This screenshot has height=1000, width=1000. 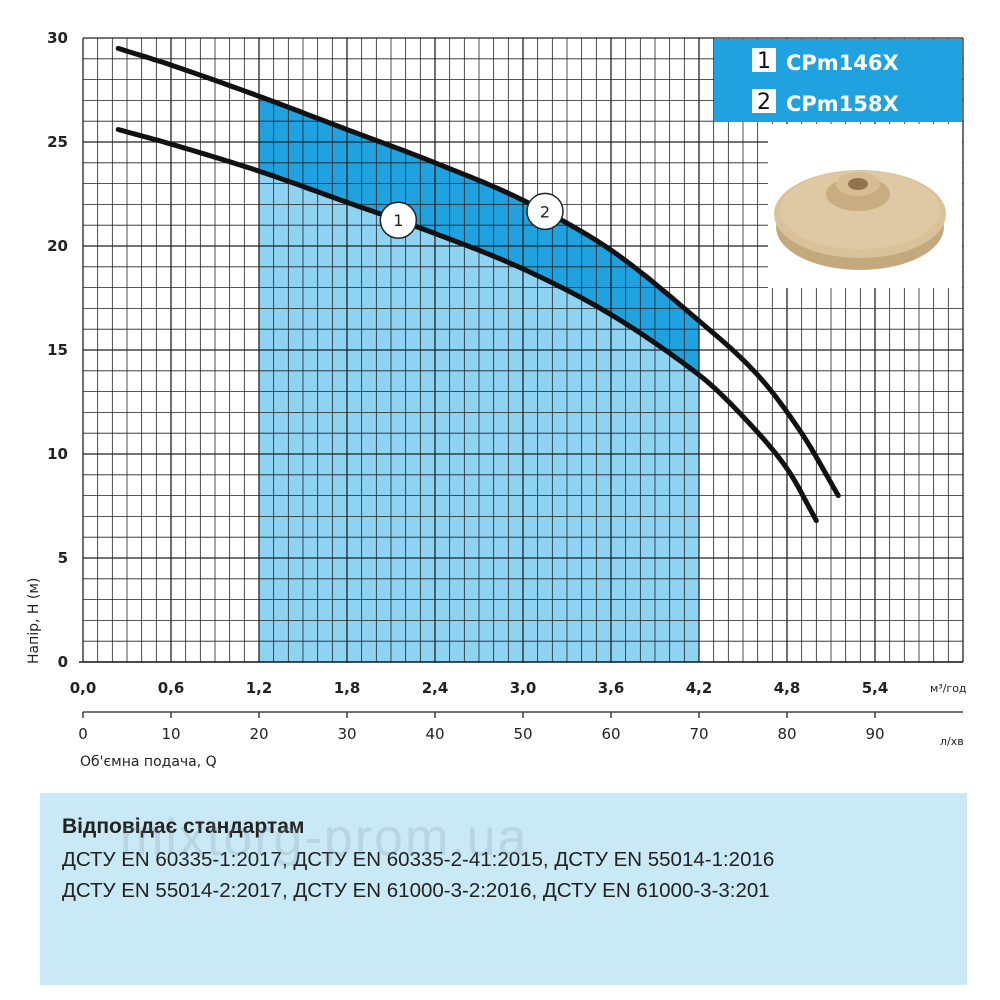 What do you see at coordinates (34, 621) in the screenshot?
I see `y-axis-label: Напір, H (м)` at bounding box center [34, 621].